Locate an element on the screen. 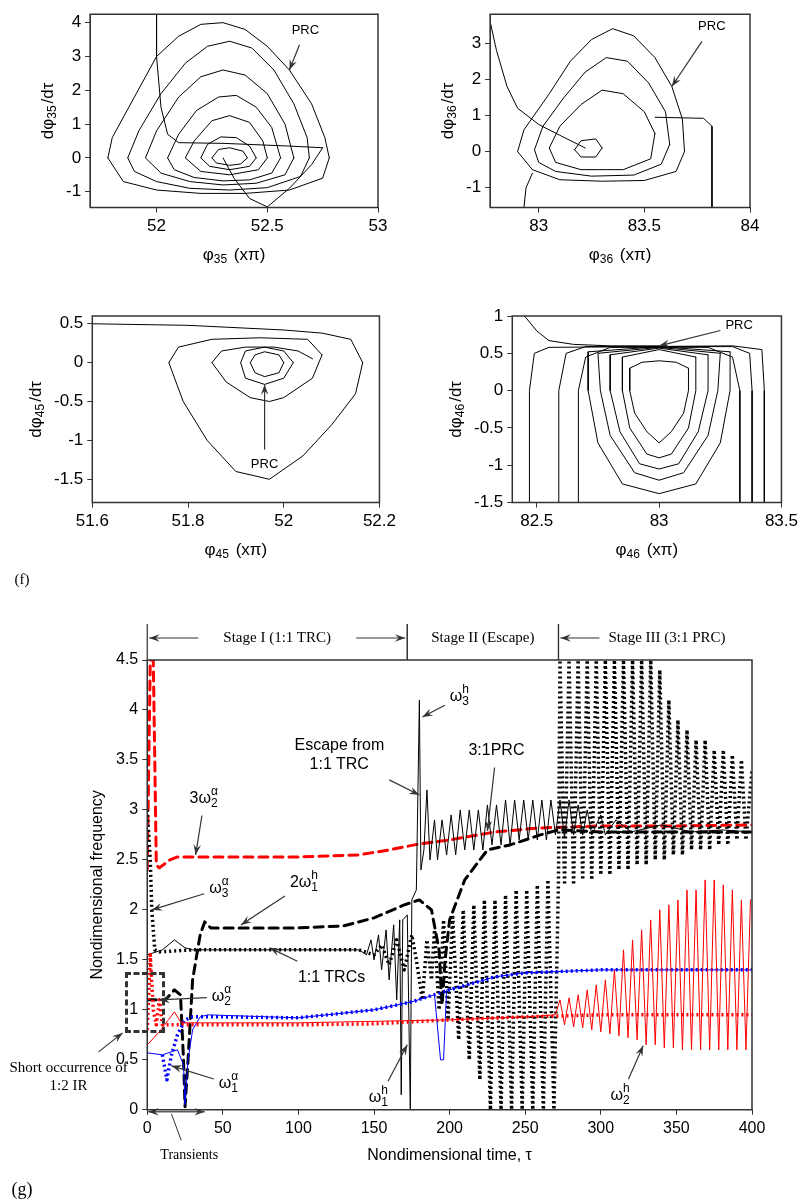 The image size is (802, 1200). x-tick-label: 350 is located at coordinates (676, 1127).